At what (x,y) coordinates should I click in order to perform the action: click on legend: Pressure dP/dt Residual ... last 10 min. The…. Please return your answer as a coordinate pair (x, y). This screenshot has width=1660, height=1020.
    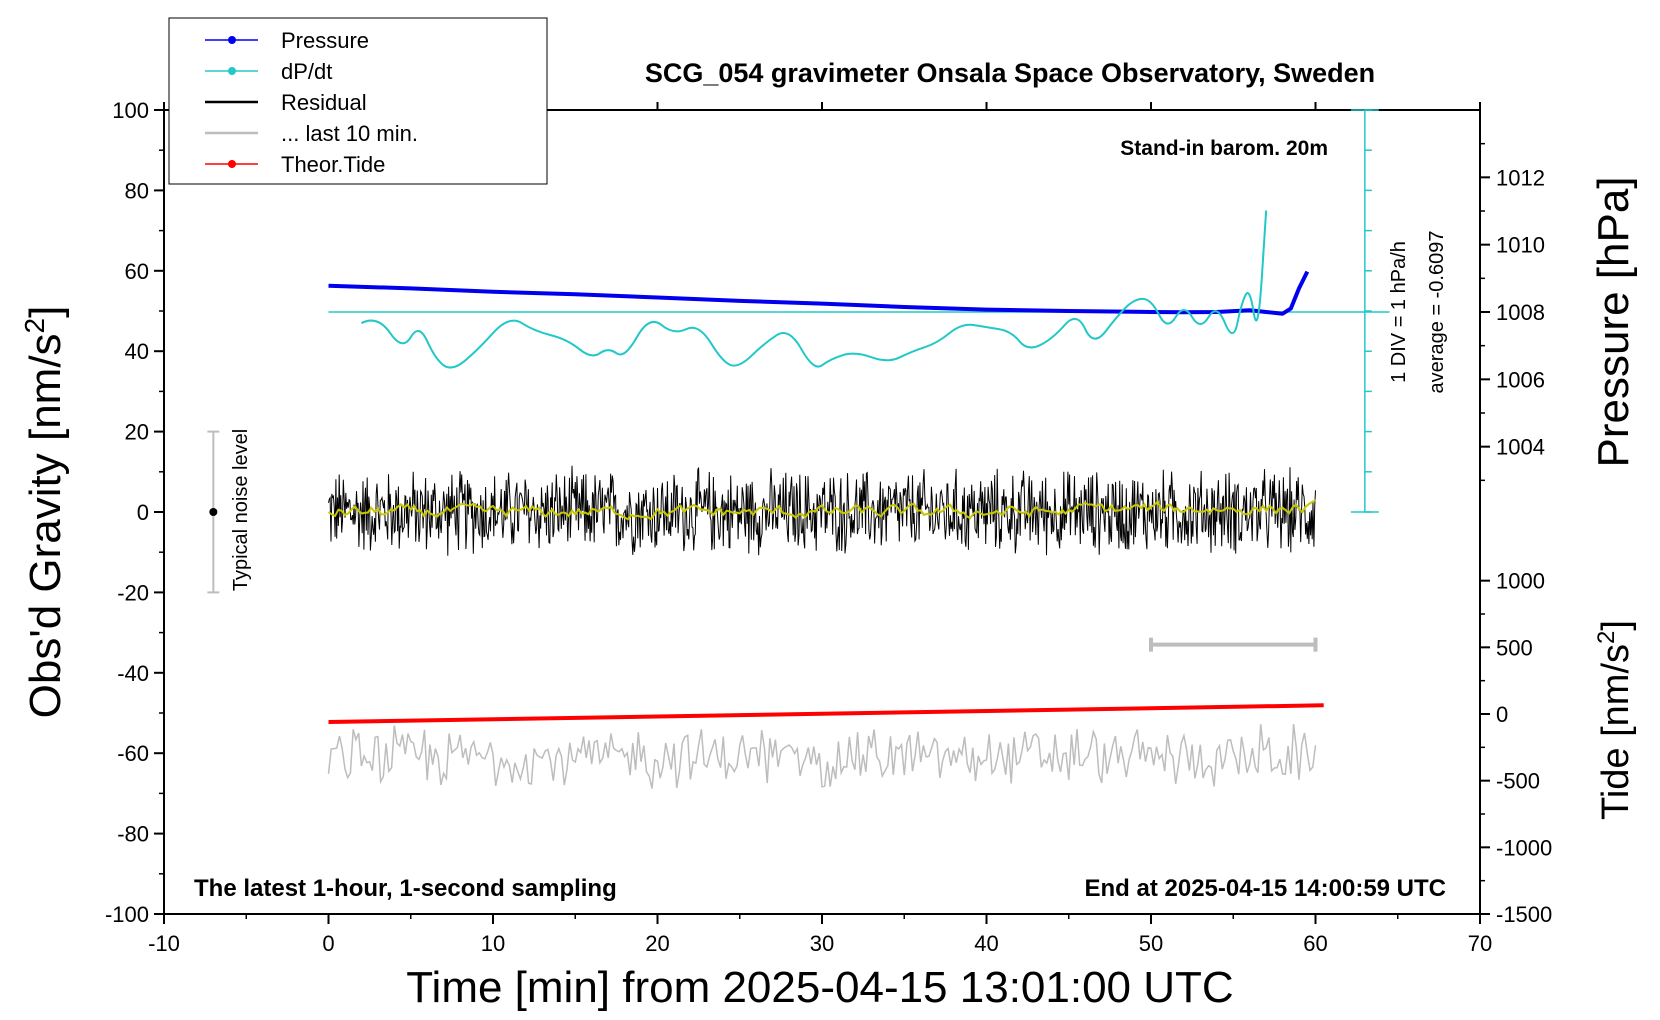
    Looking at the image, I should click on (358, 101).